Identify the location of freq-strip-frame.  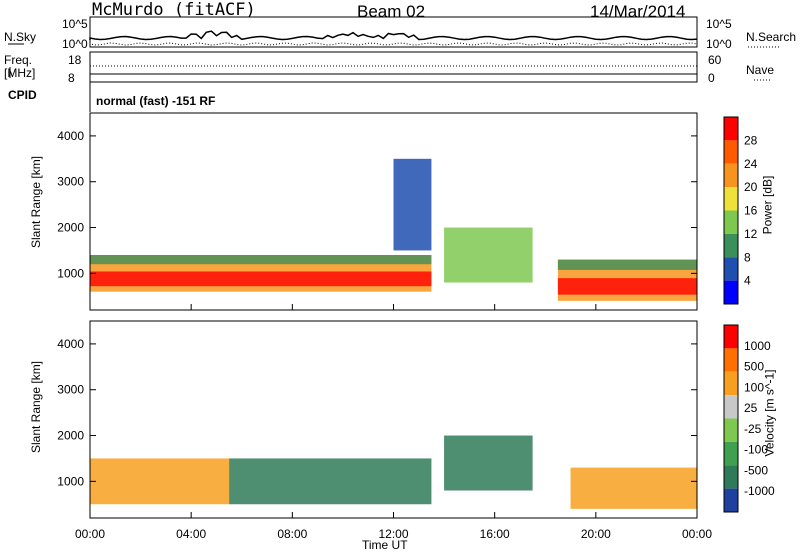
(393, 67).